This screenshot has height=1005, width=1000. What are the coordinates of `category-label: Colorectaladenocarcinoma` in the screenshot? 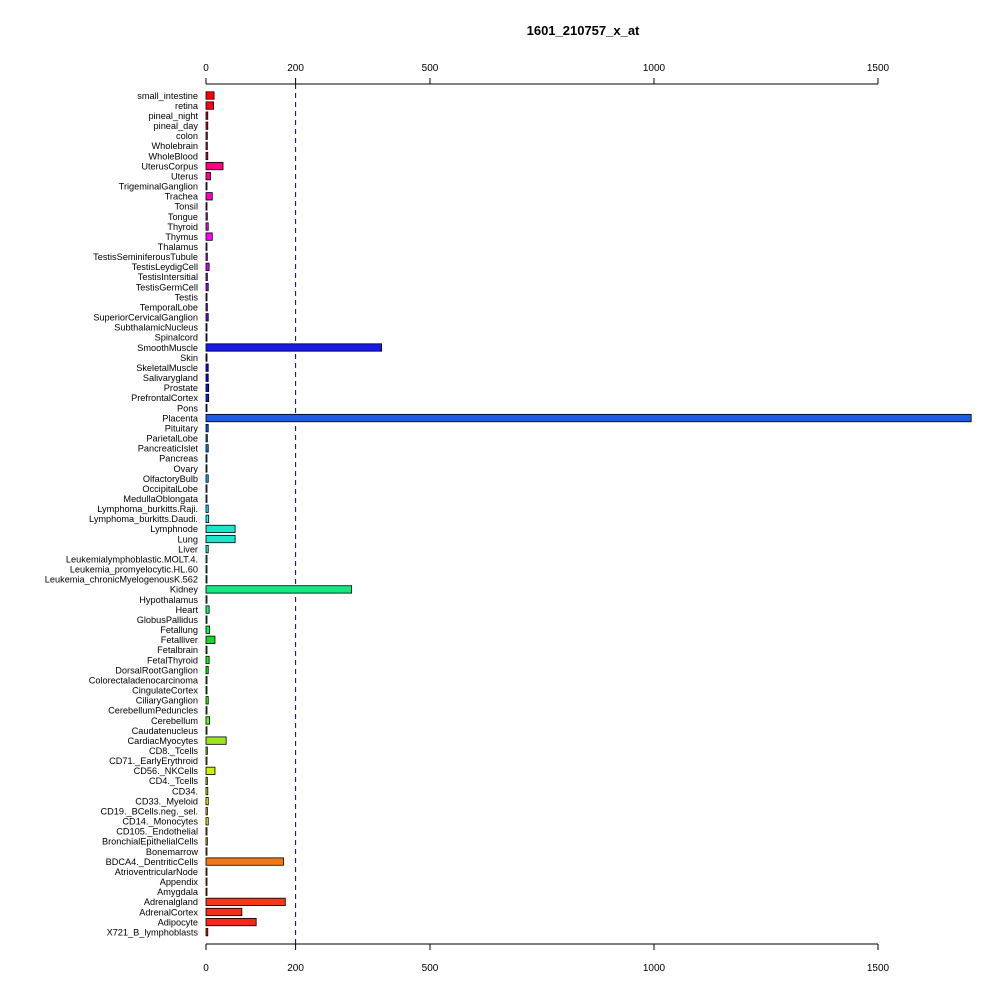 It's located at (144, 680).